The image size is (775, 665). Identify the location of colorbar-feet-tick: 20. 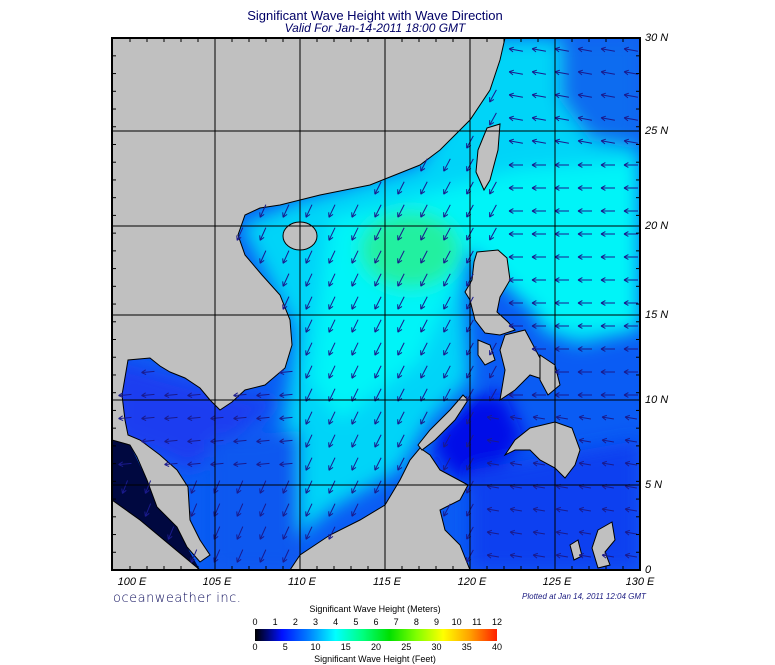
(376, 647).